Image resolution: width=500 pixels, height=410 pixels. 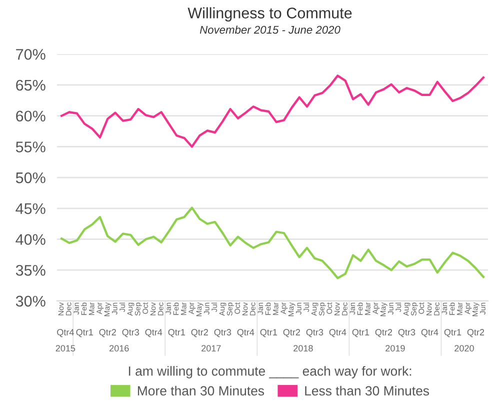 What do you see at coordinates (270, 30) in the screenshot?
I see `chart-subtitle: November 2015 - June 2020` at bounding box center [270, 30].